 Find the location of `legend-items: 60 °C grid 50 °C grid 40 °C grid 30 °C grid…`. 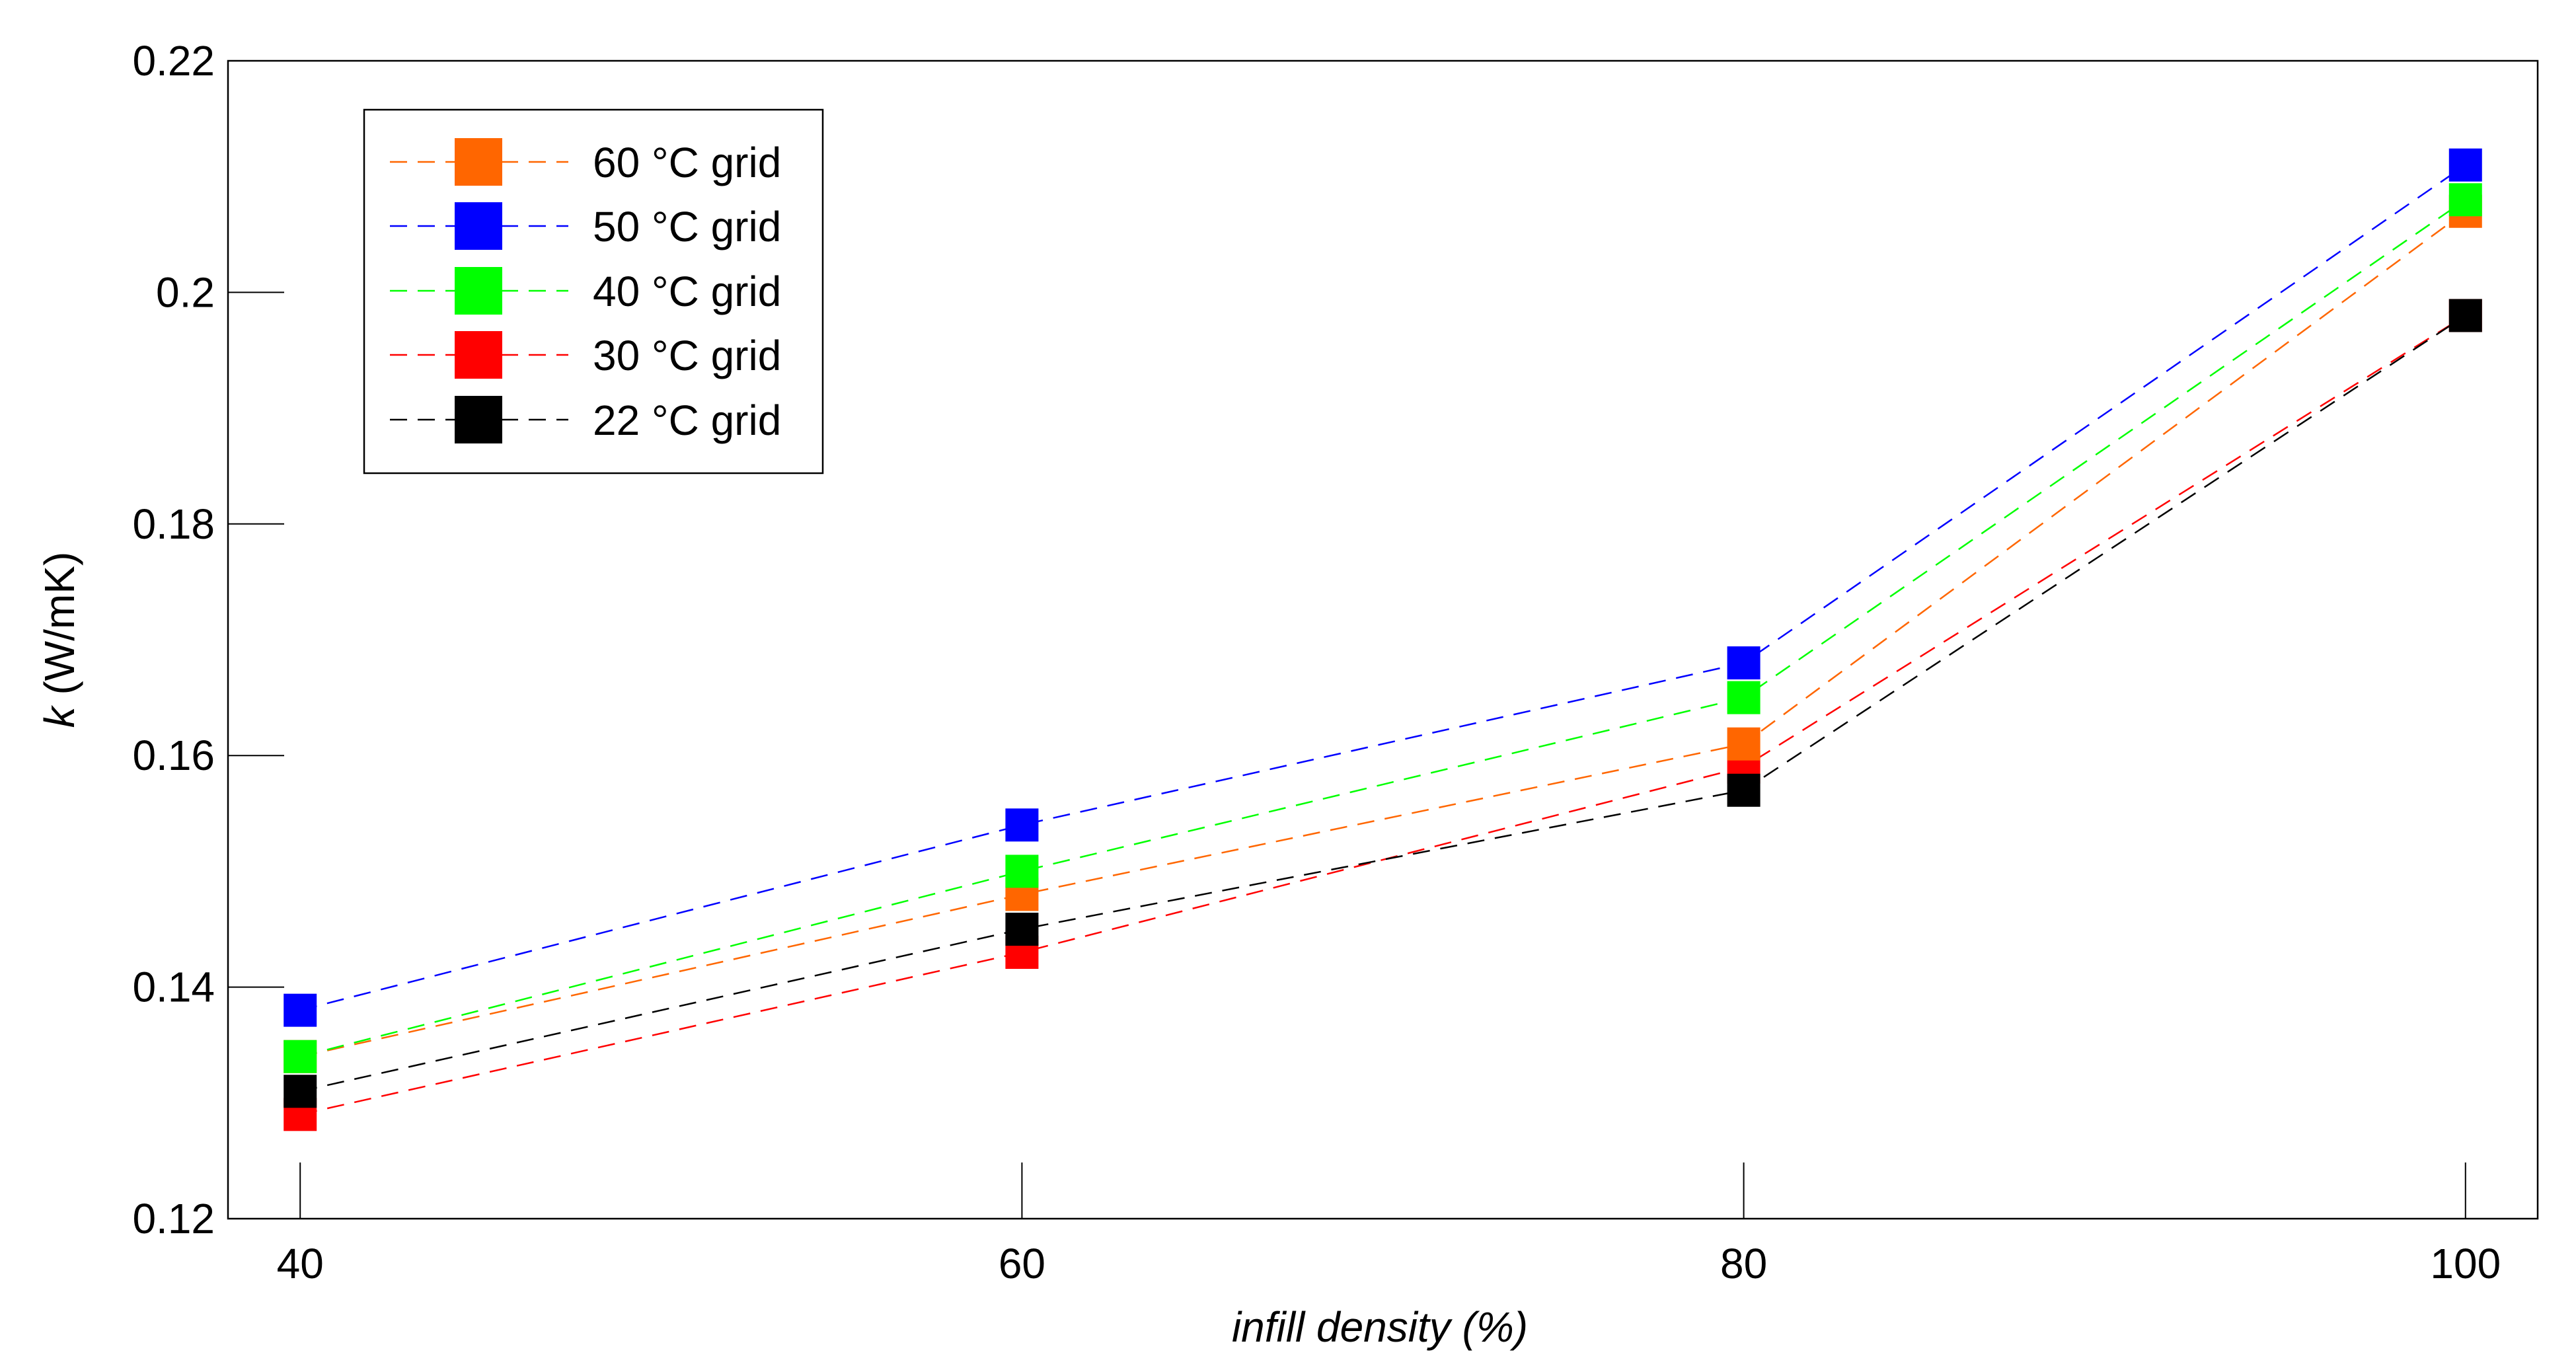

legend-items: 60 °C grid 50 °C grid 40 °C grid 30 °C grid… is located at coordinates (585, 291).